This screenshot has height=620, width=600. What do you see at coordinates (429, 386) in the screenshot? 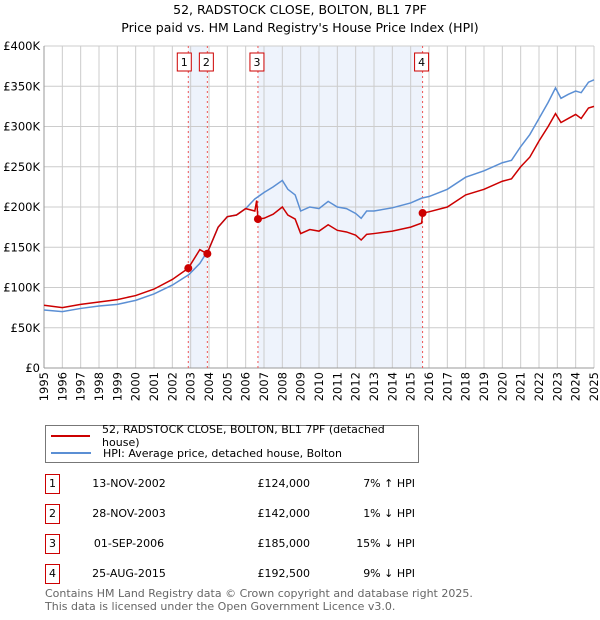
I see `x-tick-label: 2016` at bounding box center [429, 386].